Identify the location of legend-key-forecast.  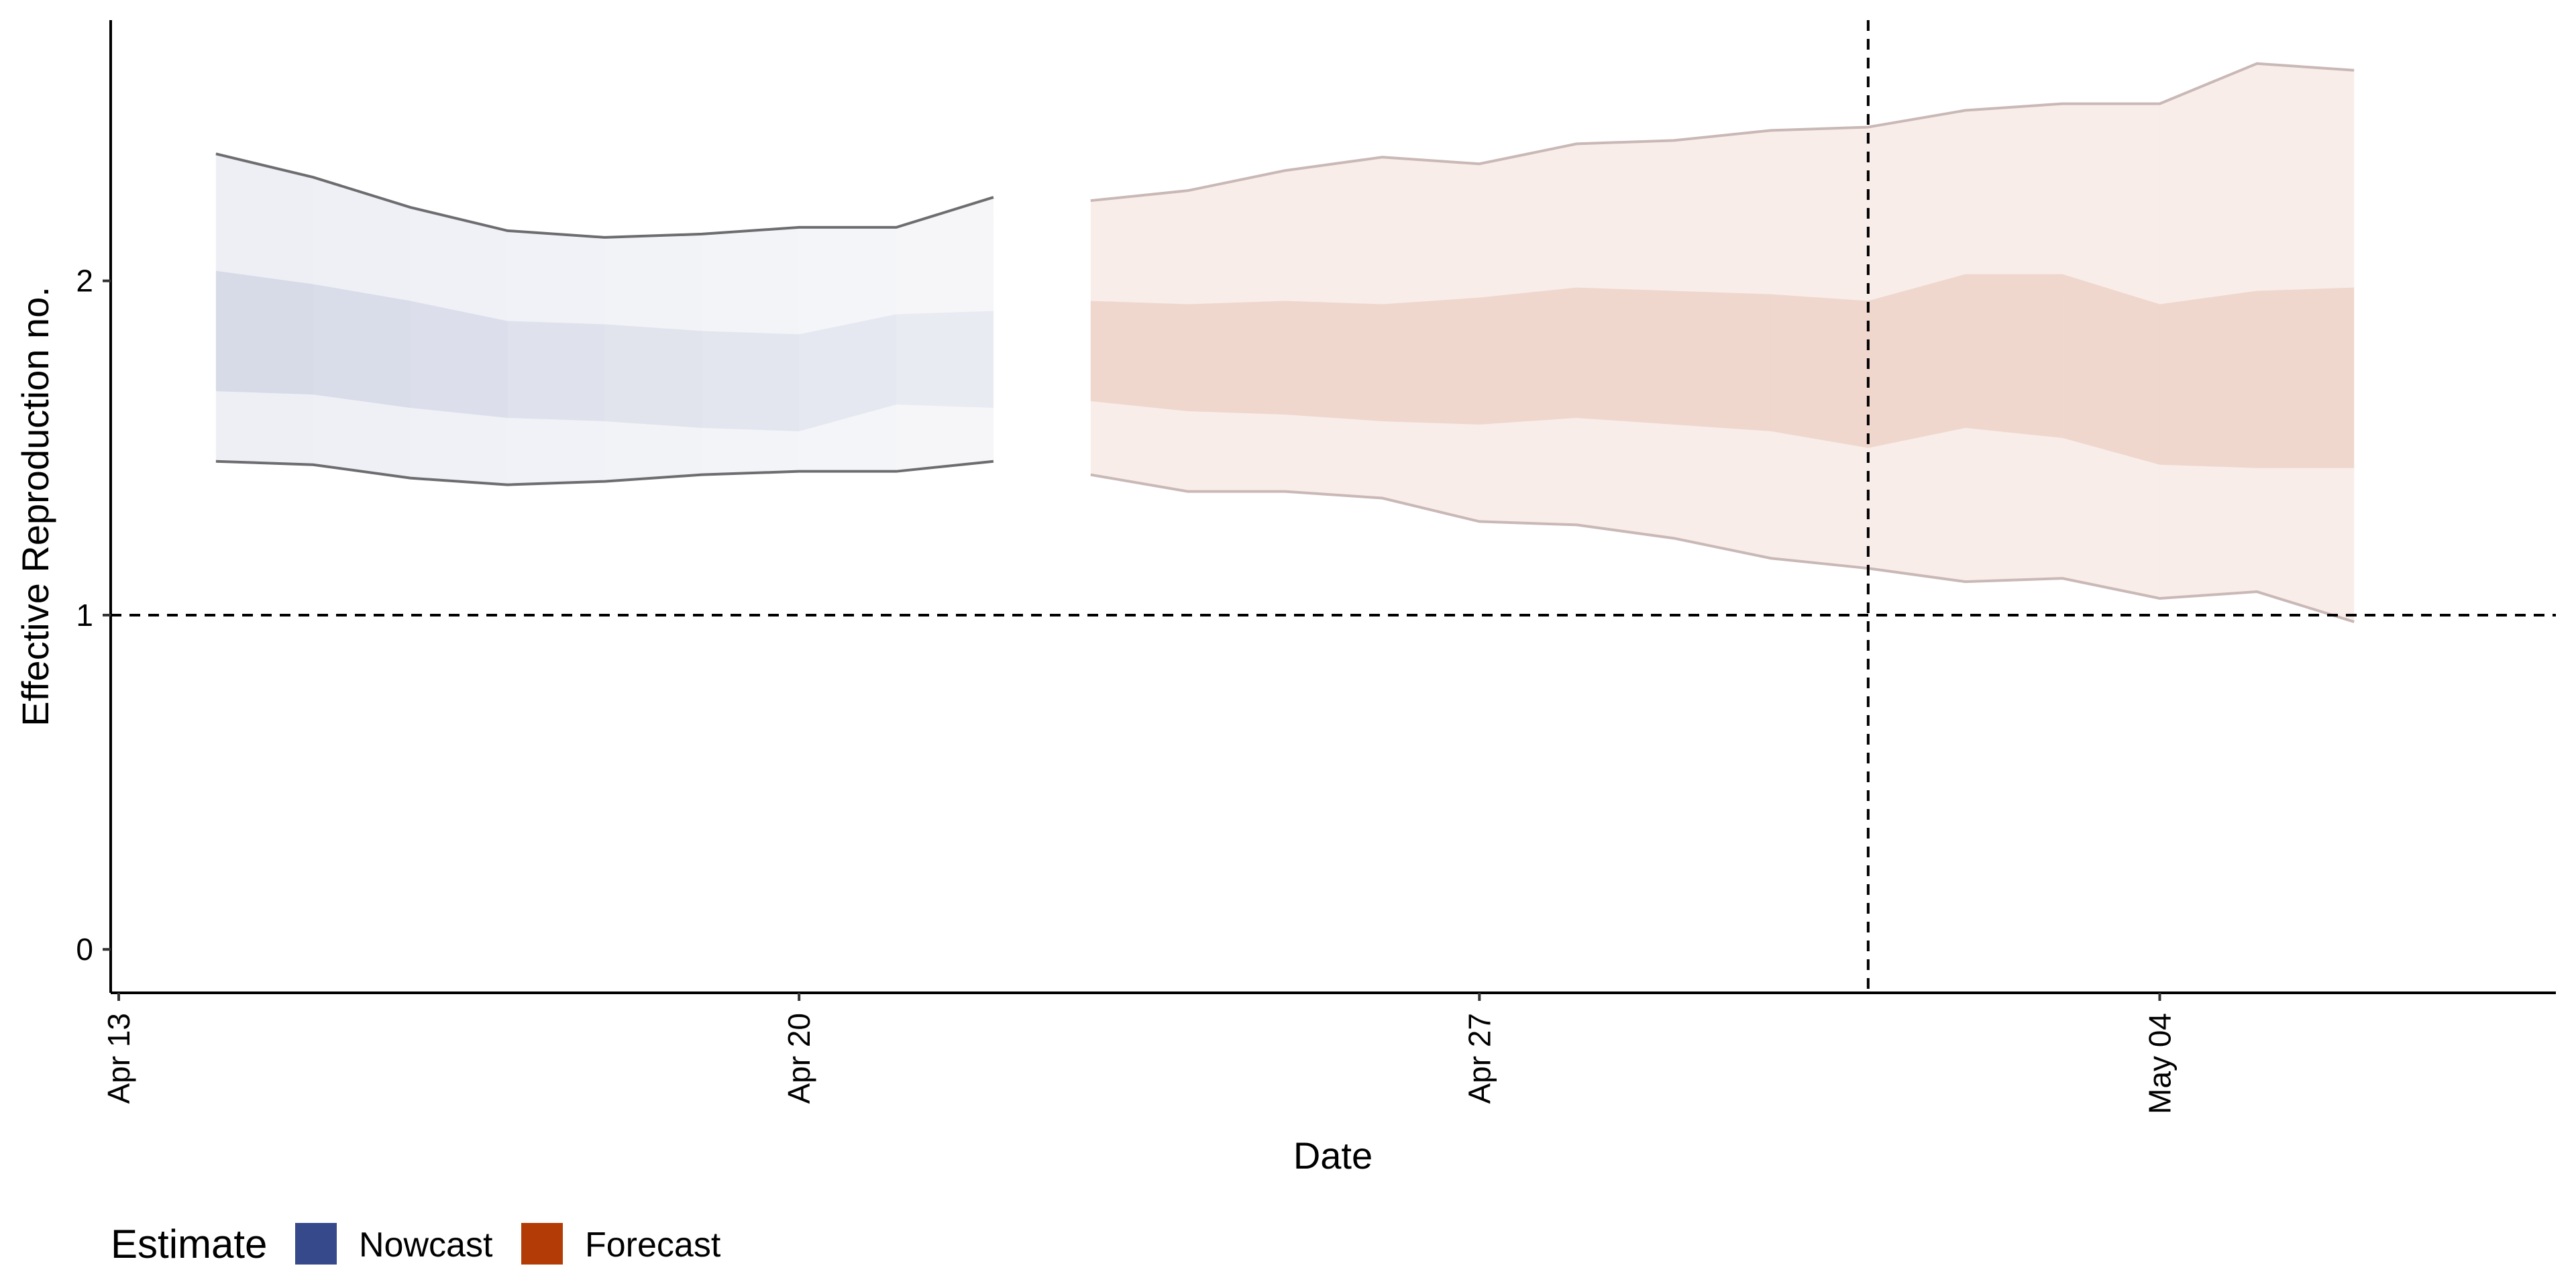
(542, 1244).